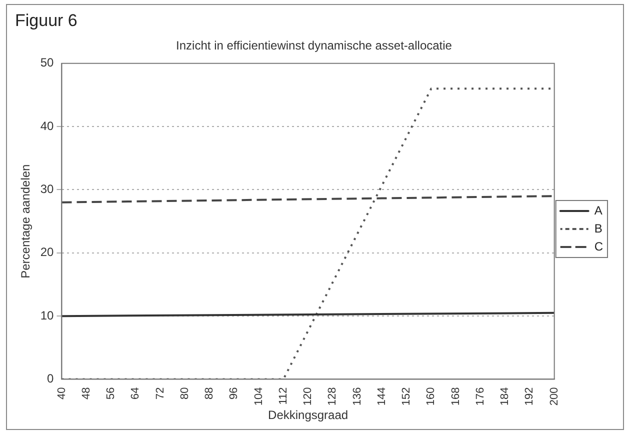 Image resolution: width=632 pixels, height=436 pixels. Describe the element at coordinates (598, 228) in the screenshot. I see `legend-label: B` at that location.